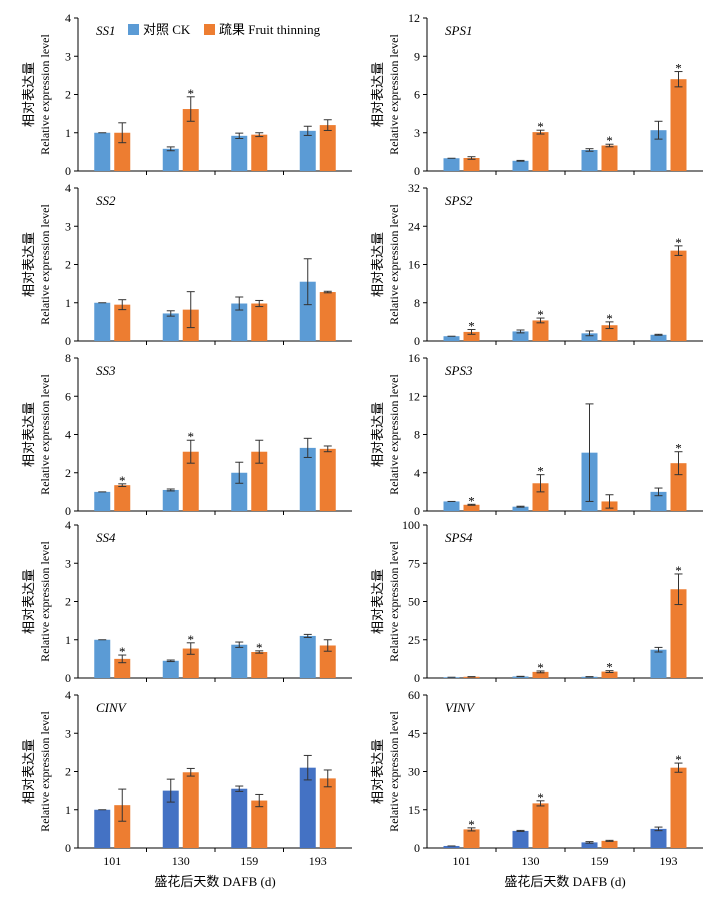  Describe the element at coordinates (458, 30) in the screenshot. I see `gene-label: SPS1` at that location.